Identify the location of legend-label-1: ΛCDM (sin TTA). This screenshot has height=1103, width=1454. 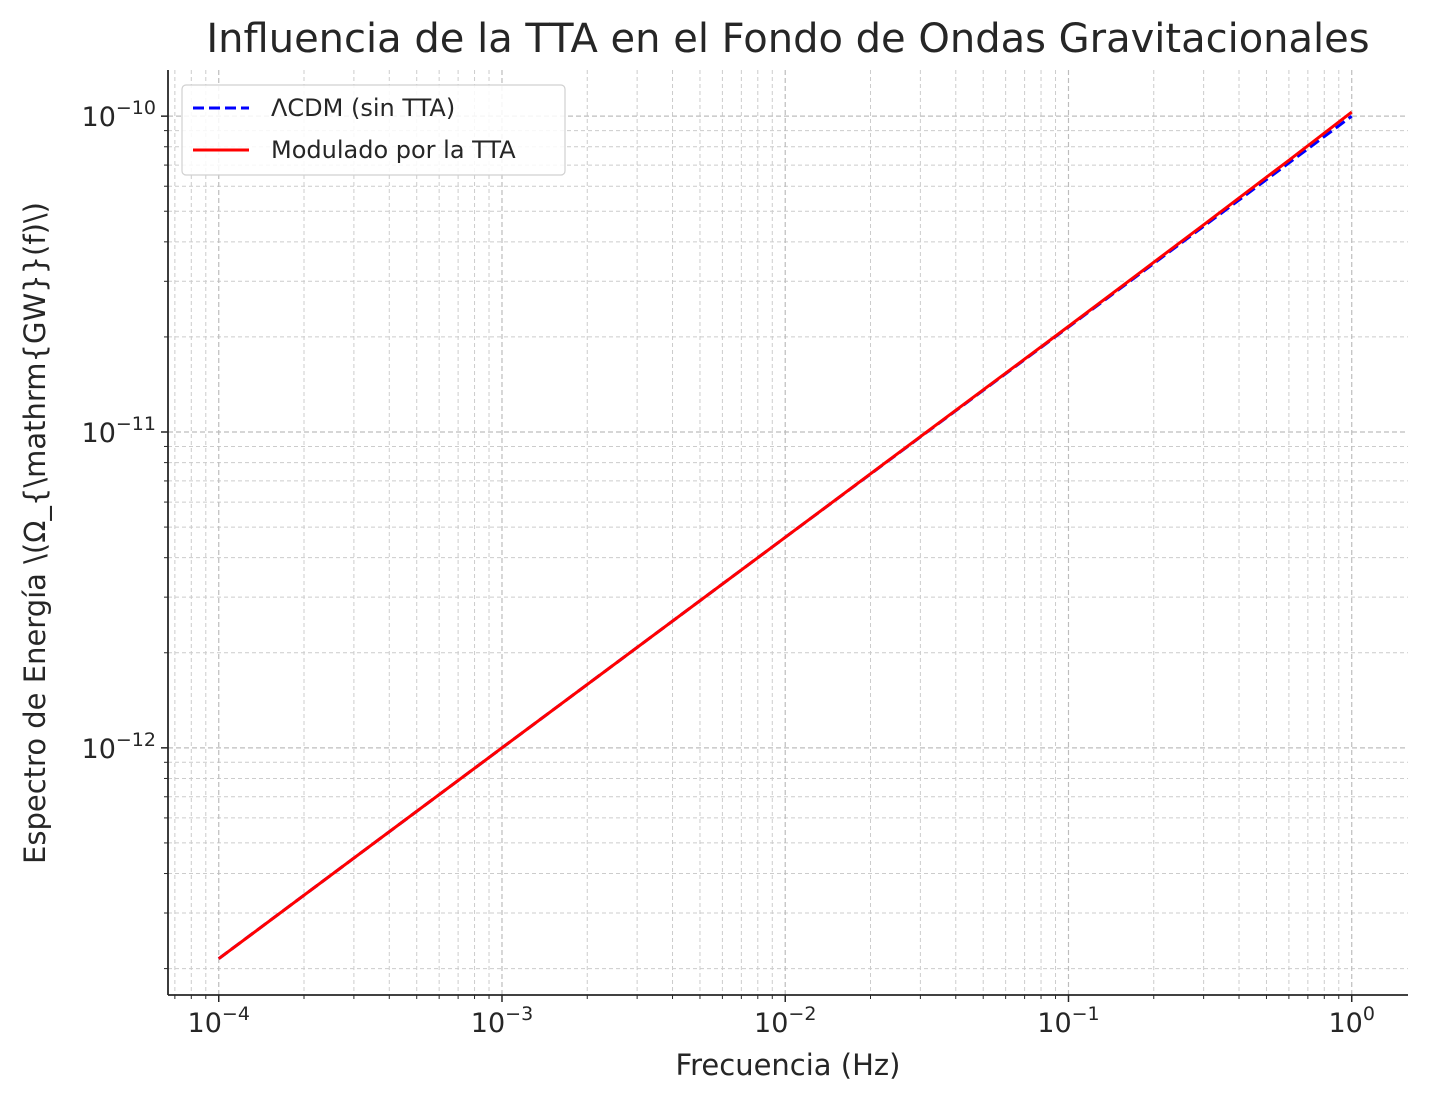
(363, 108).